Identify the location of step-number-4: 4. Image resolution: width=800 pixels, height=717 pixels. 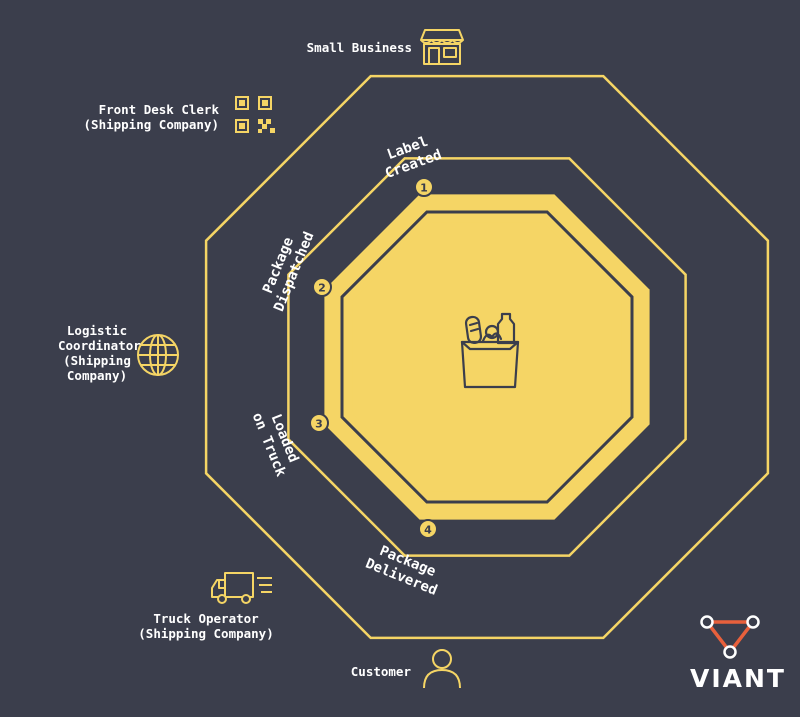
(428, 530).